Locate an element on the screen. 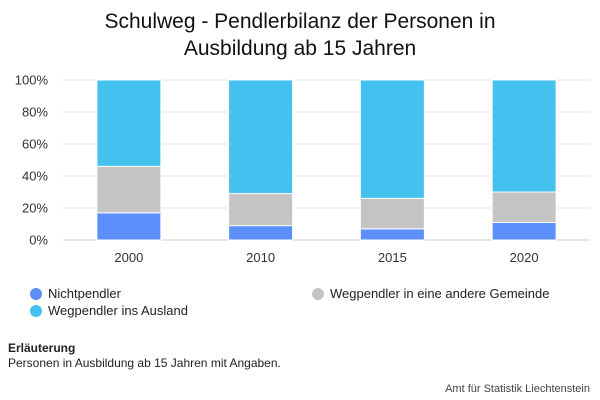 The width and height of the screenshot is (600, 400). legend-item-ausland: Wegpendler ins Ausland is located at coordinates (109, 310).